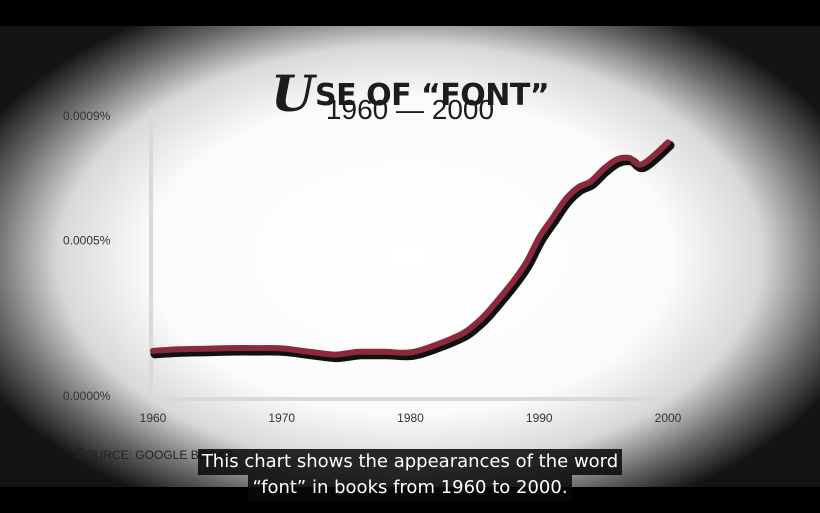 The width and height of the screenshot is (820, 513). What do you see at coordinates (410, 109) in the screenshot?
I see `chart-subtitle: 1960 — 2000` at bounding box center [410, 109].